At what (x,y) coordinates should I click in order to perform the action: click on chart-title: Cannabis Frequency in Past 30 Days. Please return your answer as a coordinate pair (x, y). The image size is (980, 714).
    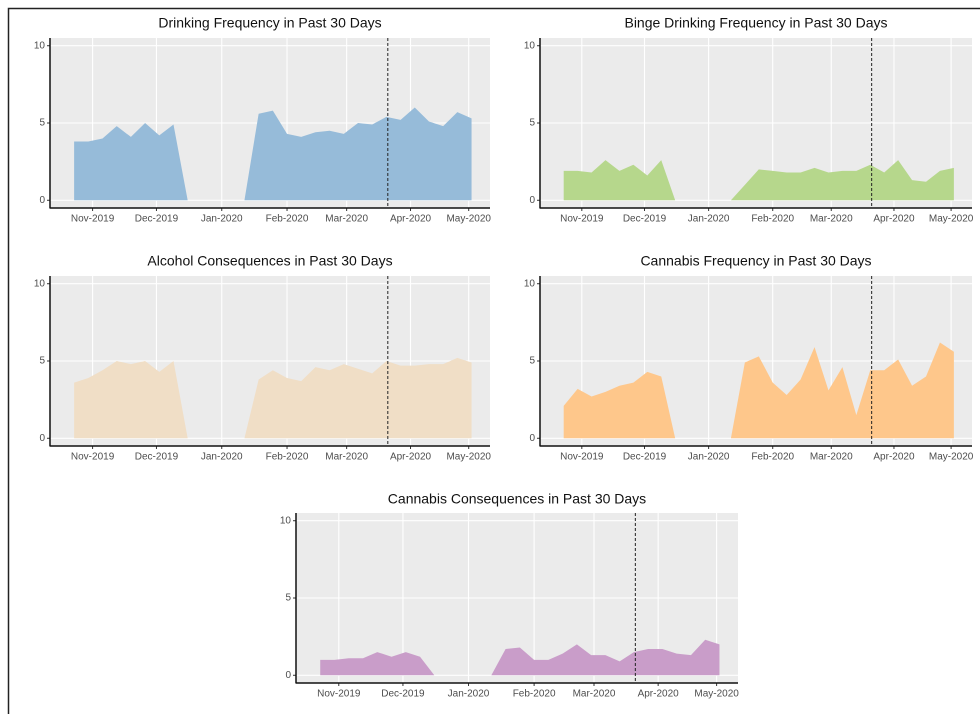
    Looking at the image, I should click on (755, 261).